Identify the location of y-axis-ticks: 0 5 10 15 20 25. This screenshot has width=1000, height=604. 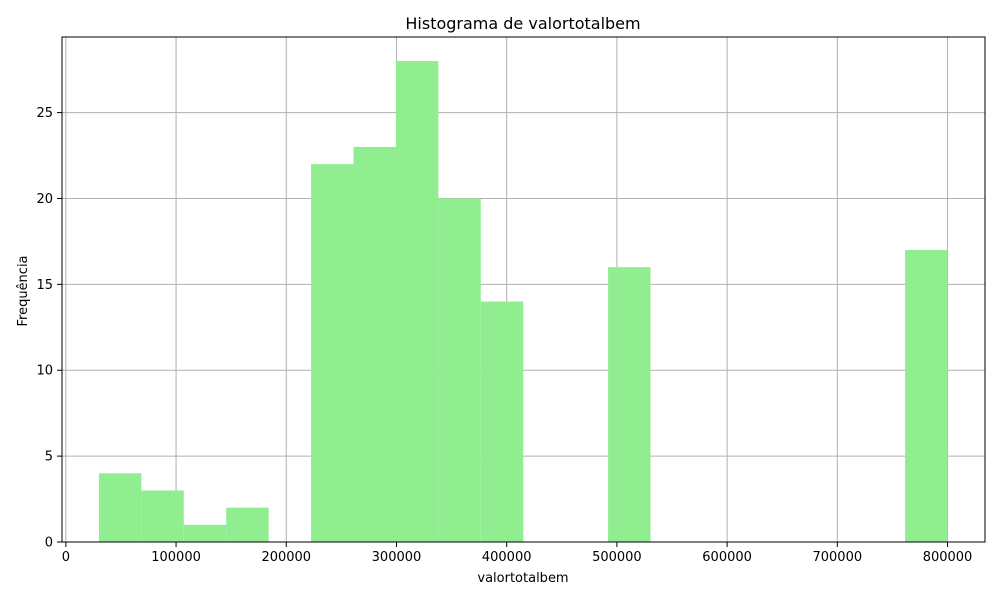
(49, 328).